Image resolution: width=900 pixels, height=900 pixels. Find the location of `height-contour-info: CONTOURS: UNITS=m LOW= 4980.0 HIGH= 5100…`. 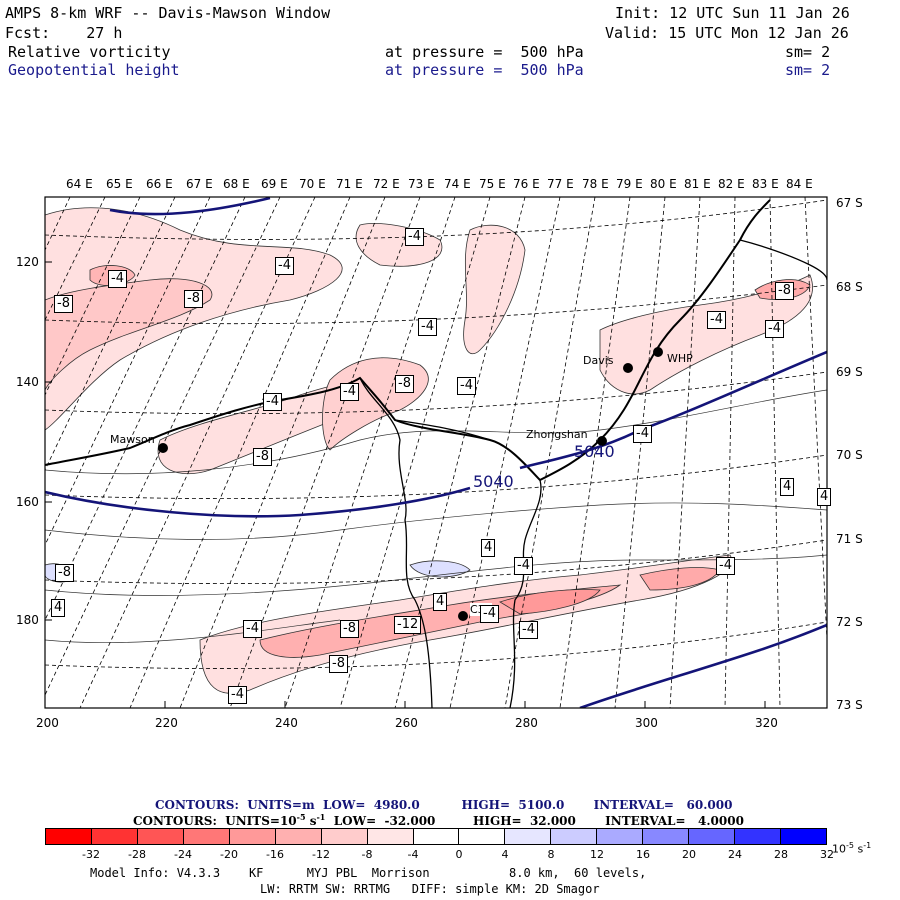

height-contour-info: CONTOURS: UNITS=m LOW= 4980.0 HIGH= 5100… is located at coordinates (444, 805).